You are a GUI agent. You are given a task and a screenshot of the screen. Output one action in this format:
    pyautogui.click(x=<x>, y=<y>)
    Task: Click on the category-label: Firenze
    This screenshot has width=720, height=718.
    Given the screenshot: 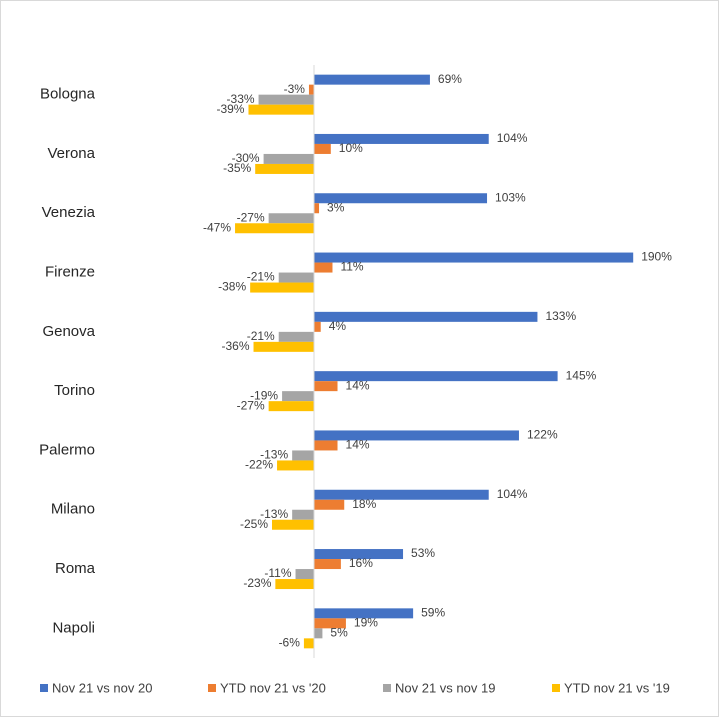 What is the action you would take?
    pyautogui.click(x=70, y=272)
    